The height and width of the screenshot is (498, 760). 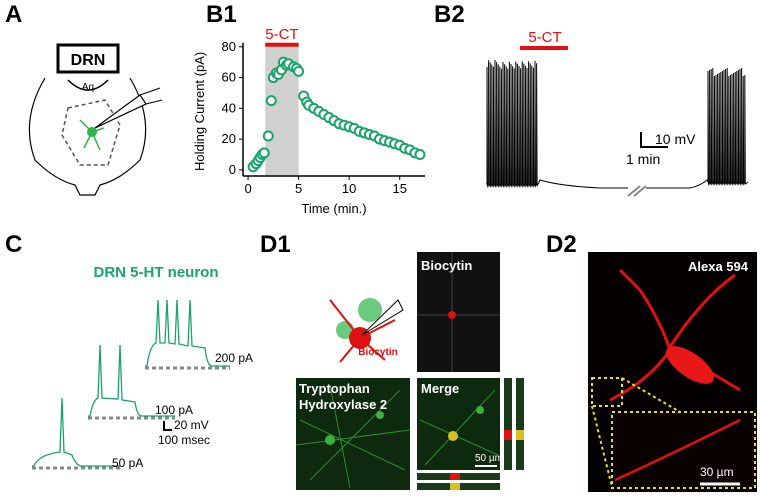 What do you see at coordinates (333, 208) in the screenshot?
I see `x-axis-title: Time (min.)` at bounding box center [333, 208].